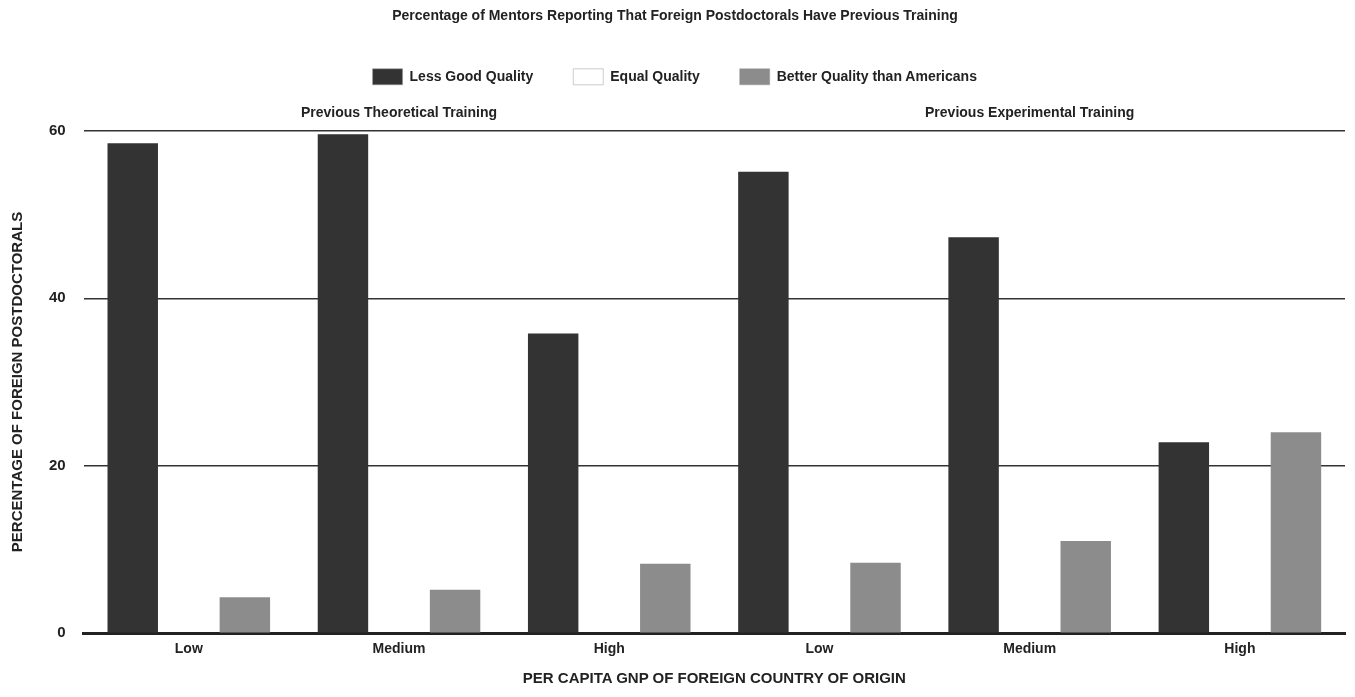 This screenshot has height=697, width=1355. What do you see at coordinates (675, 15) in the screenshot?
I see `chart-title: Percentage of Mentors Reporting That Foreign Postdoctorals Have Previous Training` at bounding box center [675, 15].